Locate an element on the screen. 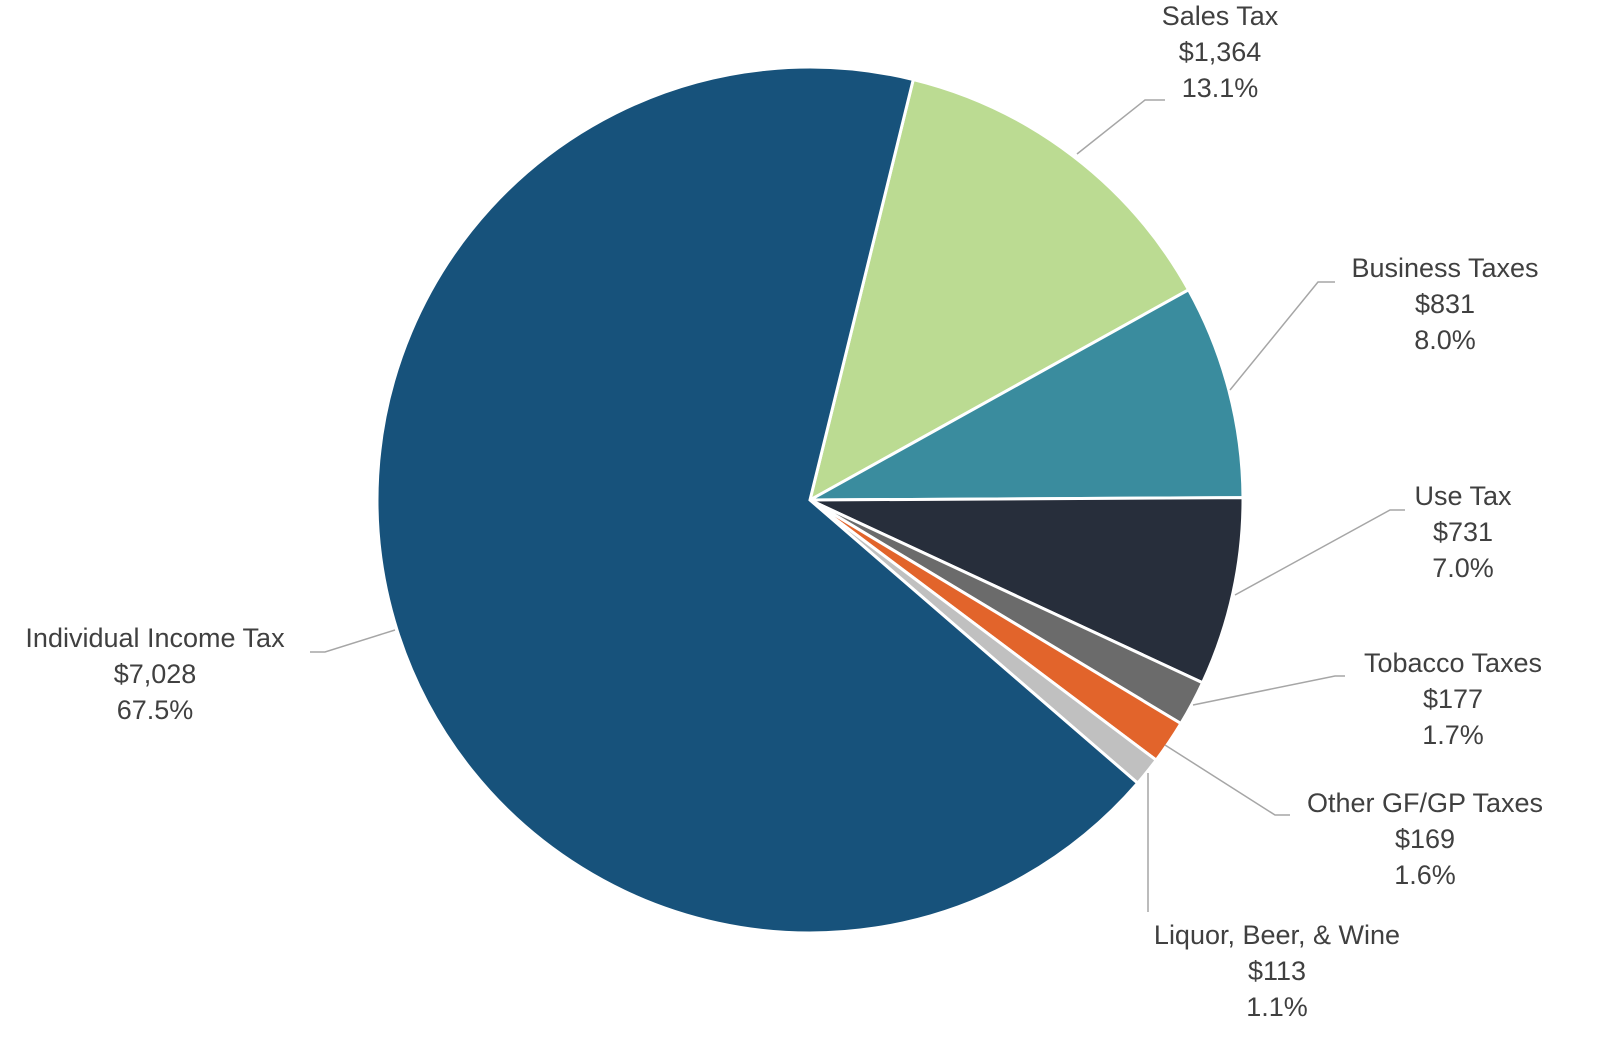 This screenshot has height=1045, width=1606. slice-share-label: 13.1% is located at coordinates (1220, 88).